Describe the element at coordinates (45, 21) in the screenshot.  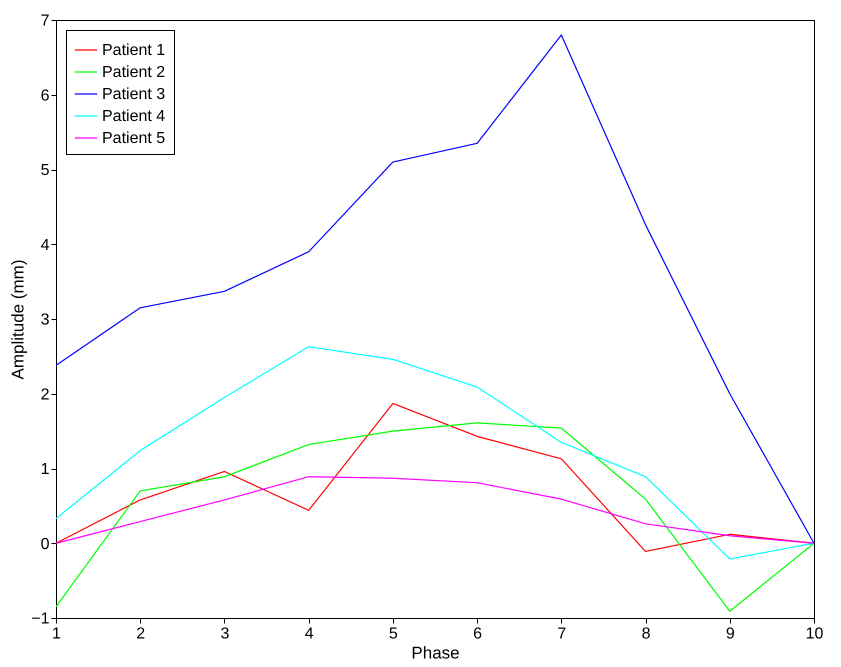
I see `y-tick-label: 7` at that location.